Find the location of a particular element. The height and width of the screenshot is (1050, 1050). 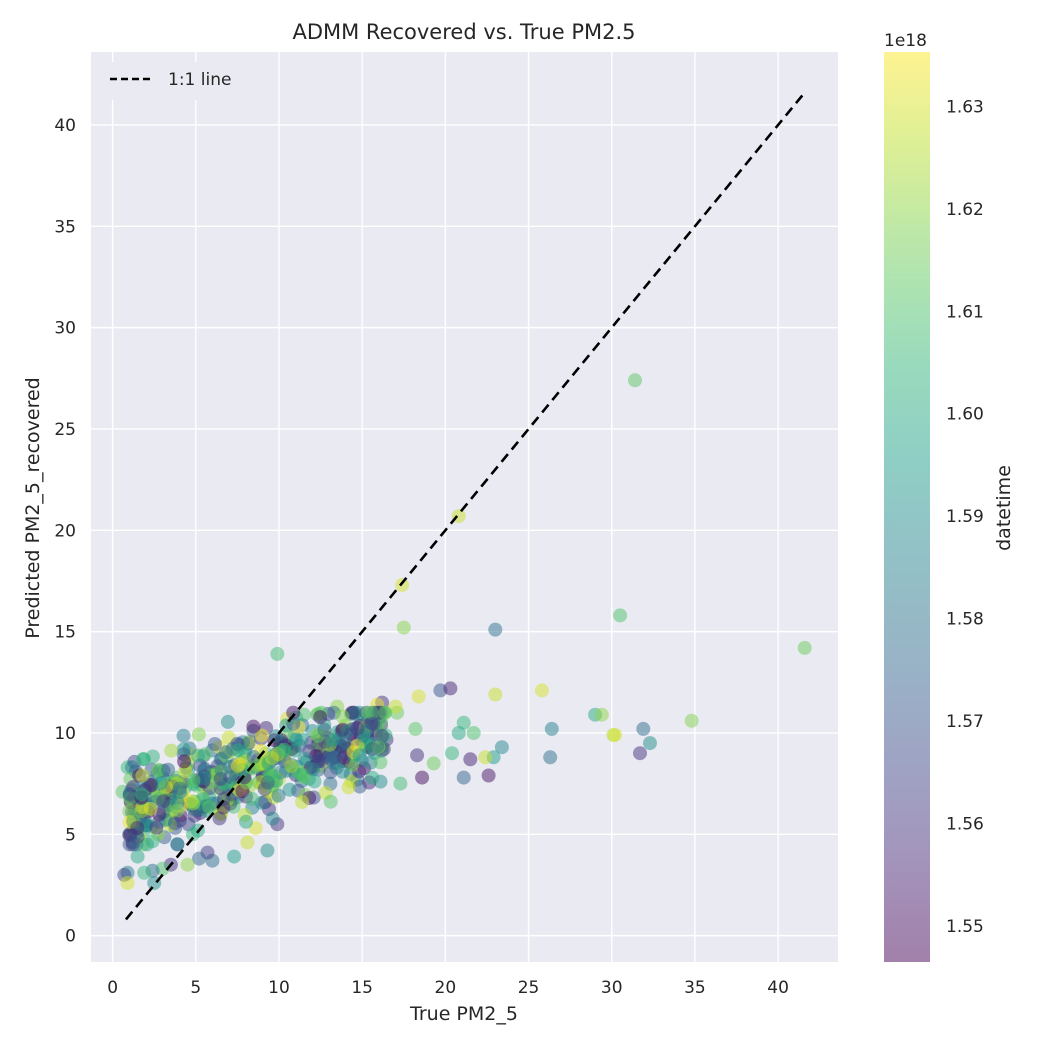

x-axis-label: True PM2_5 is located at coordinates (463, 1014).